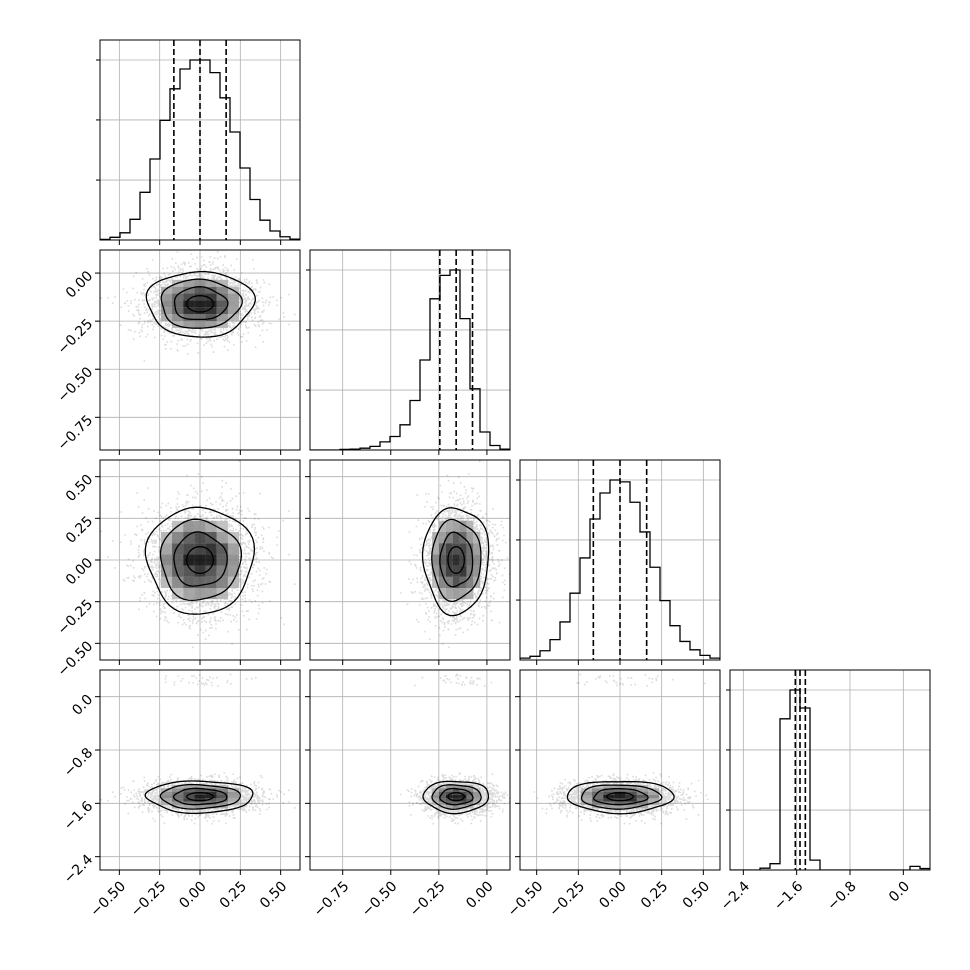 This screenshot has width=970, height=970. What do you see at coordinates (82, 705) in the screenshot?
I see `y-tick-label: 0.0` at bounding box center [82, 705].